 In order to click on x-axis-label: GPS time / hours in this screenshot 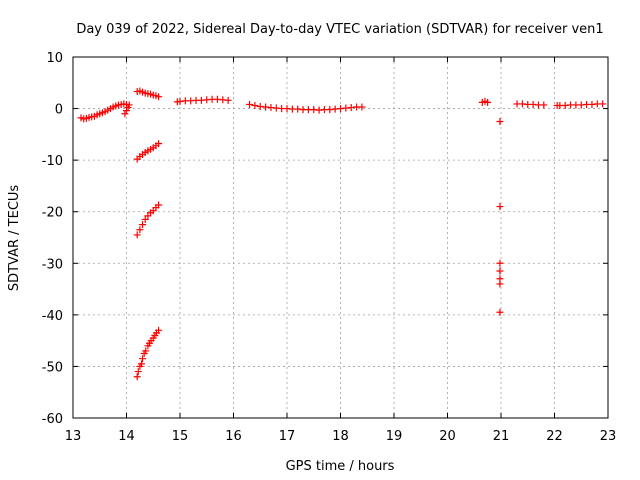, I will do `click(340, 466)`.